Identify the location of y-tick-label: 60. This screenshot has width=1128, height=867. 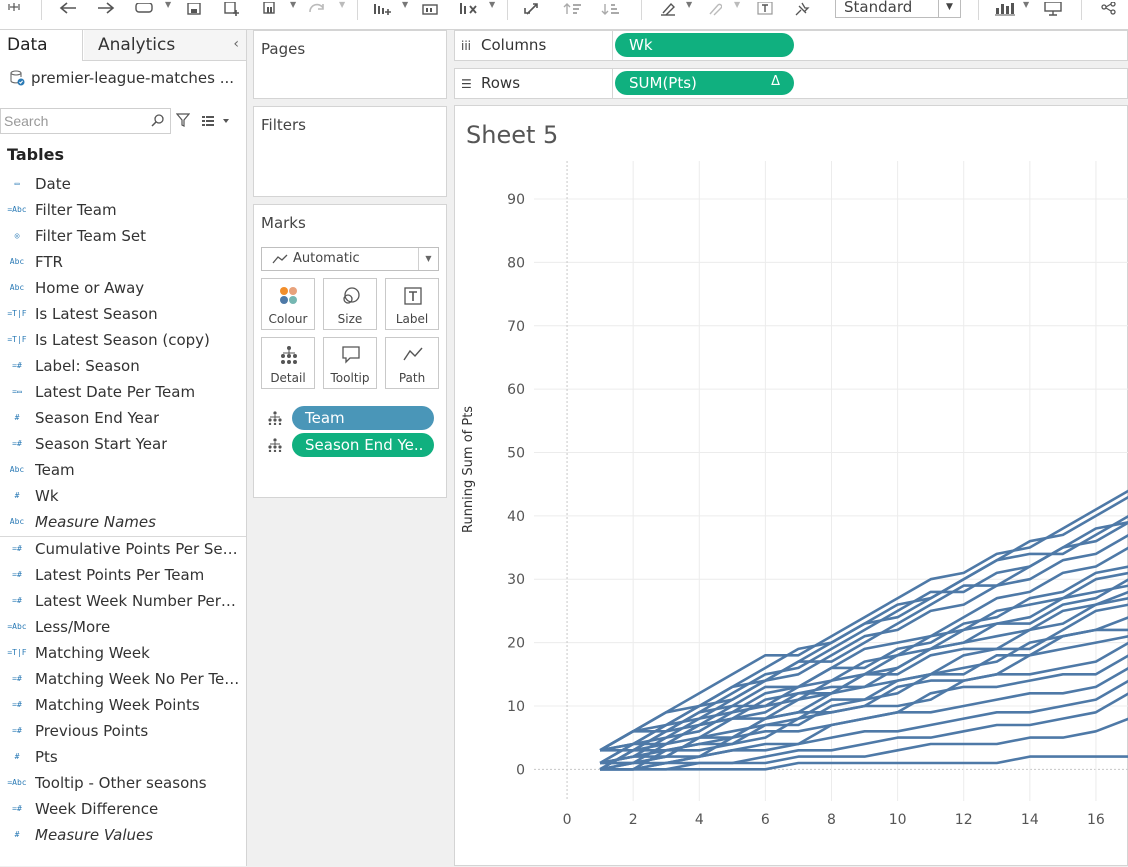
(516, 390).